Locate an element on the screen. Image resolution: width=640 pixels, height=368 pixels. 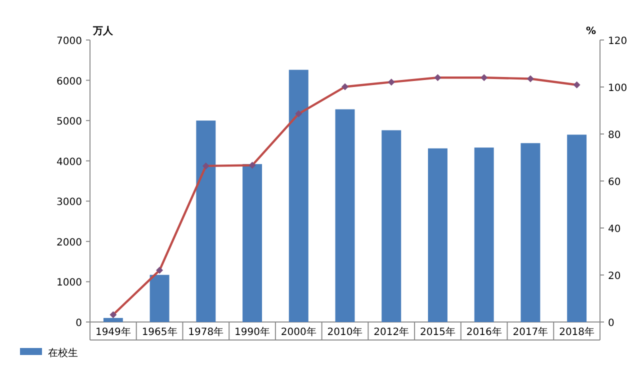
y-tick-label: 0 is located at coordinates (79, 323).